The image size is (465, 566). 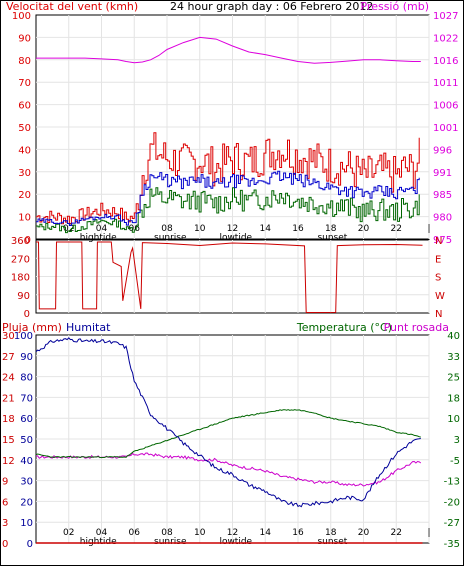 I want to click on direction-degree-label: 360, so click(x=20, y=241).